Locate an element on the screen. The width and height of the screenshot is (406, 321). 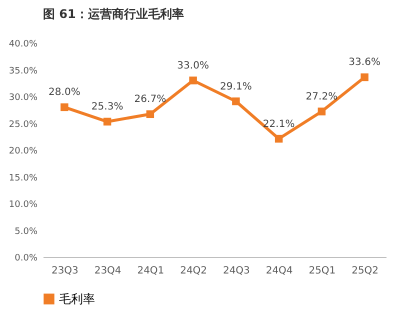
data-label: 33.6% is located at coordinates (364, 62).